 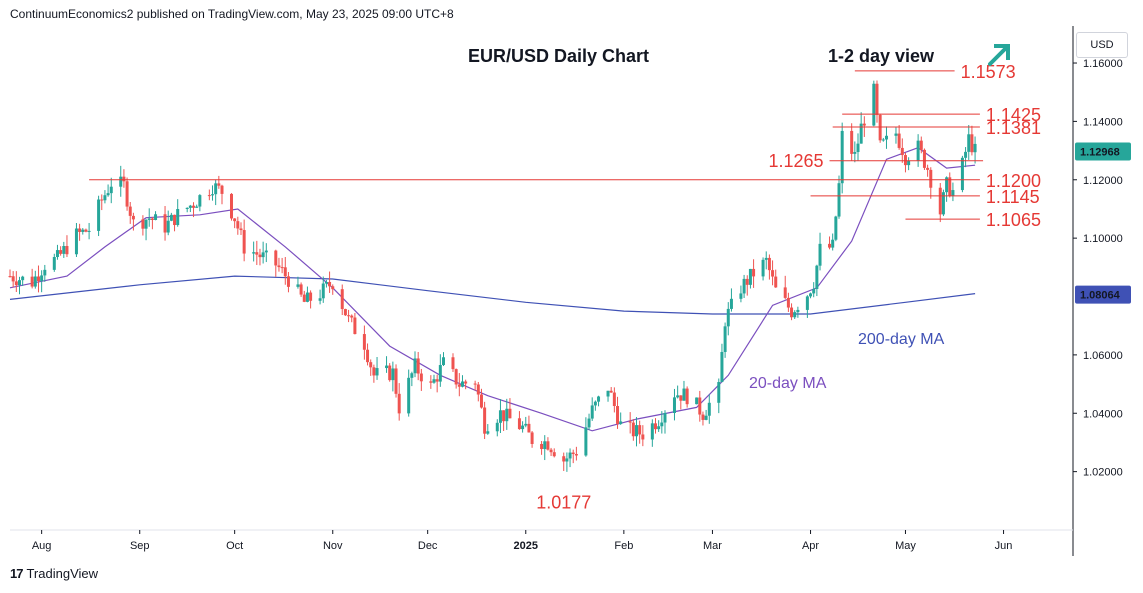 I want to click on currency-button: USD, so click(x=1102, y=45).